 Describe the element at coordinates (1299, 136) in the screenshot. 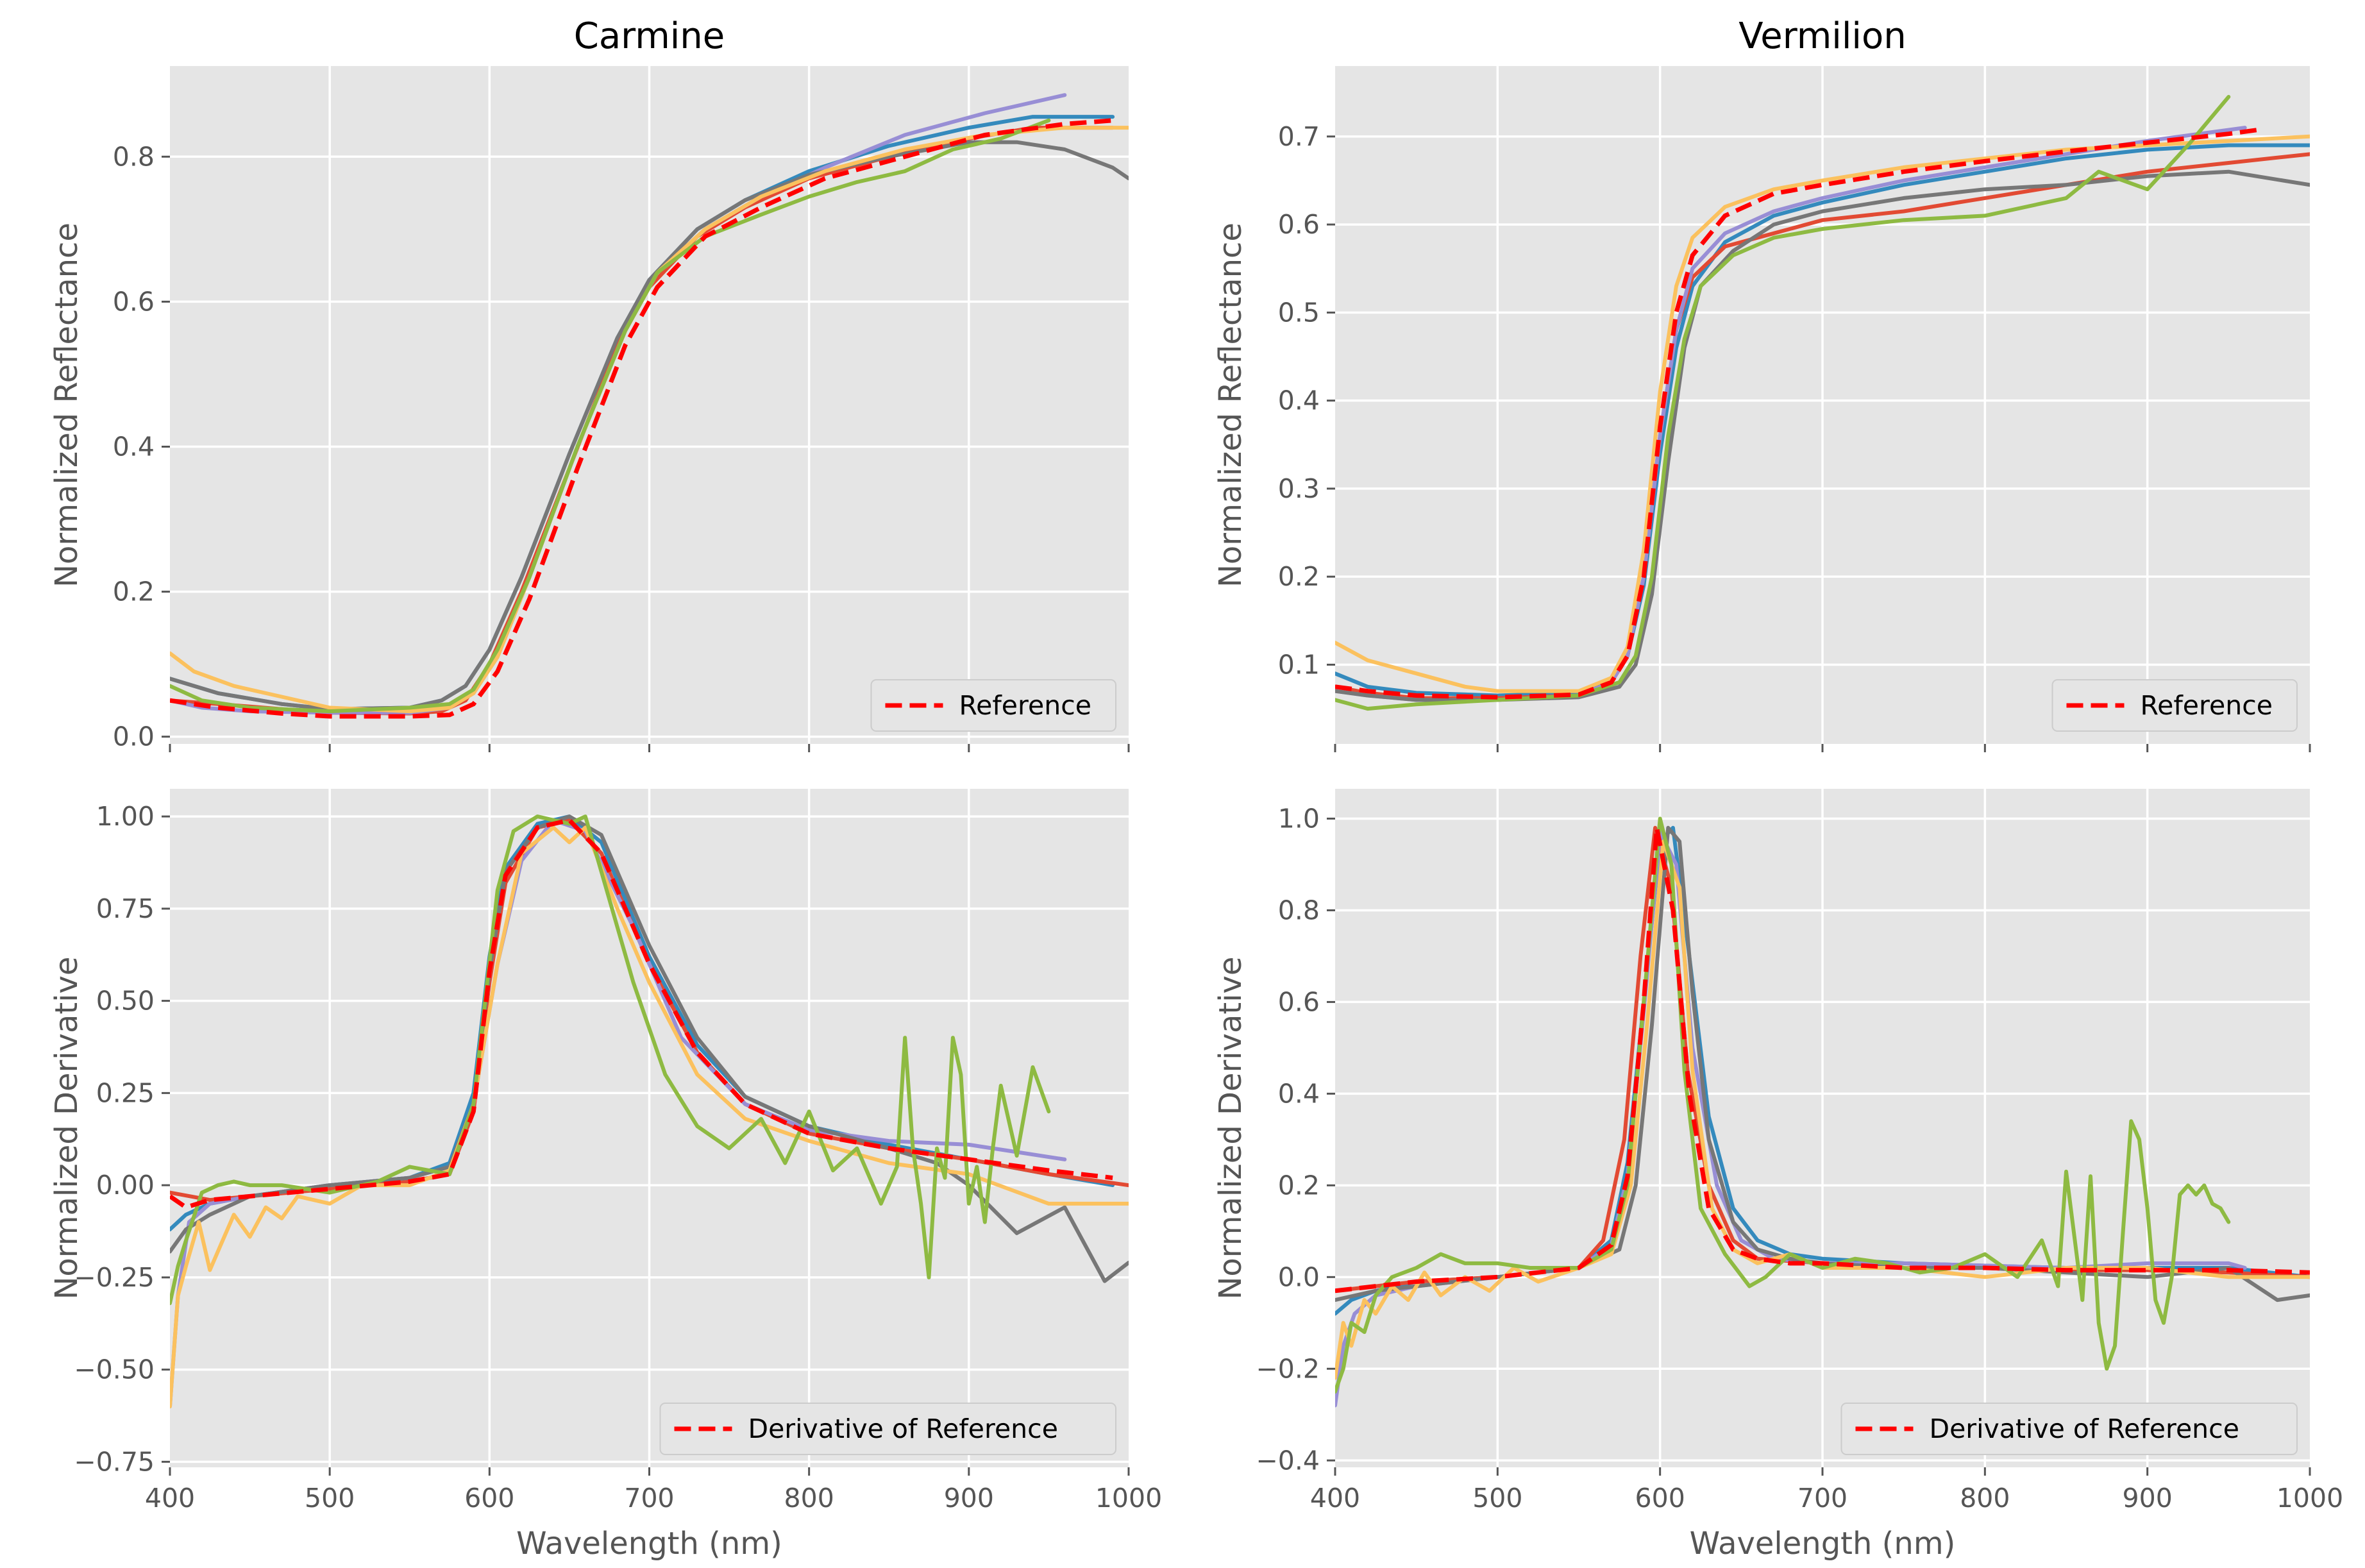

I see `y-tick-label: 0.7` at that location.